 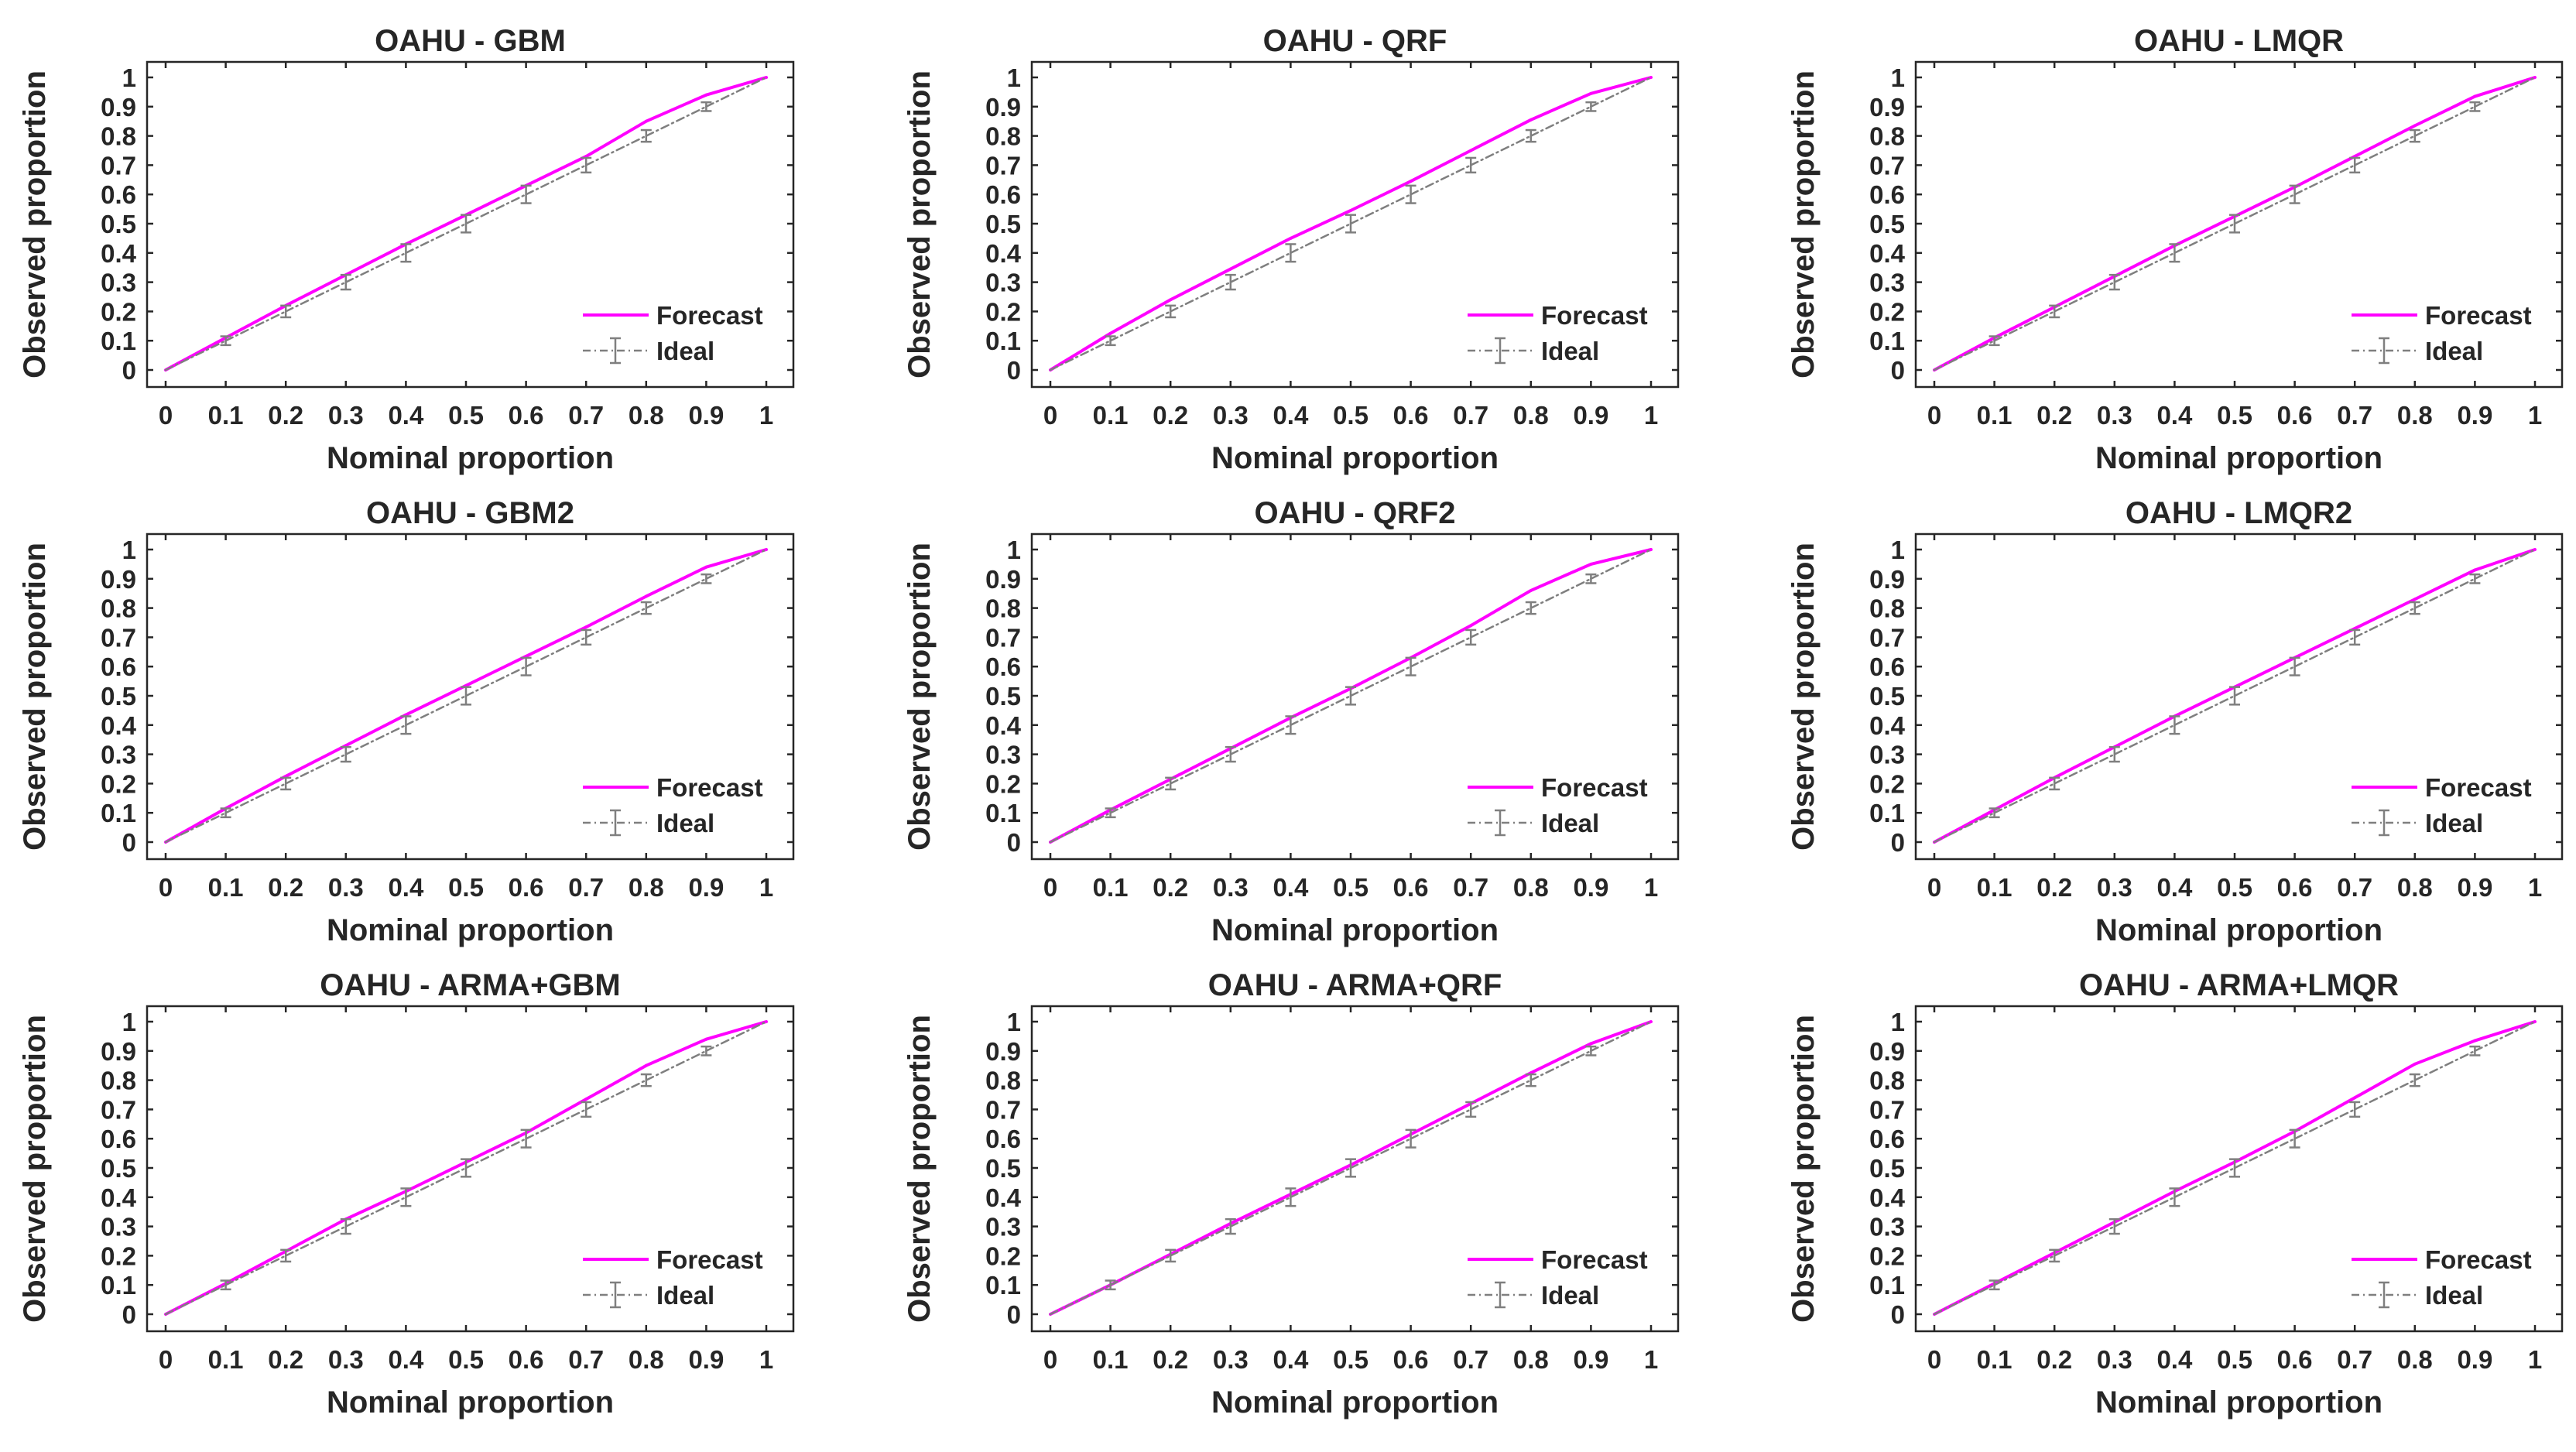 What do you see at coordinates (1570, 351) in the screenshot?
I see `legend-ideal-label: Ideal` at bounding box center [1570, 351].